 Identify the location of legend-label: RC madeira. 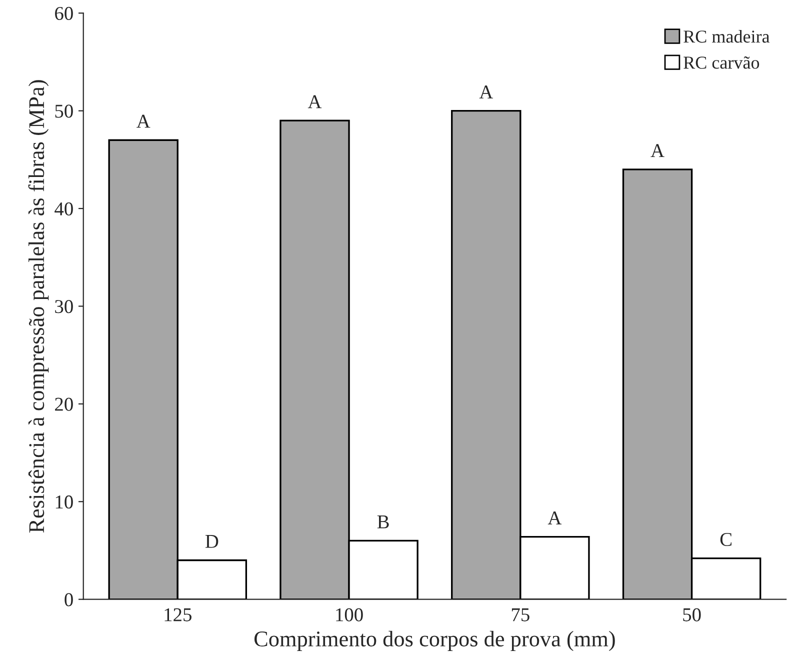
(727, 36).